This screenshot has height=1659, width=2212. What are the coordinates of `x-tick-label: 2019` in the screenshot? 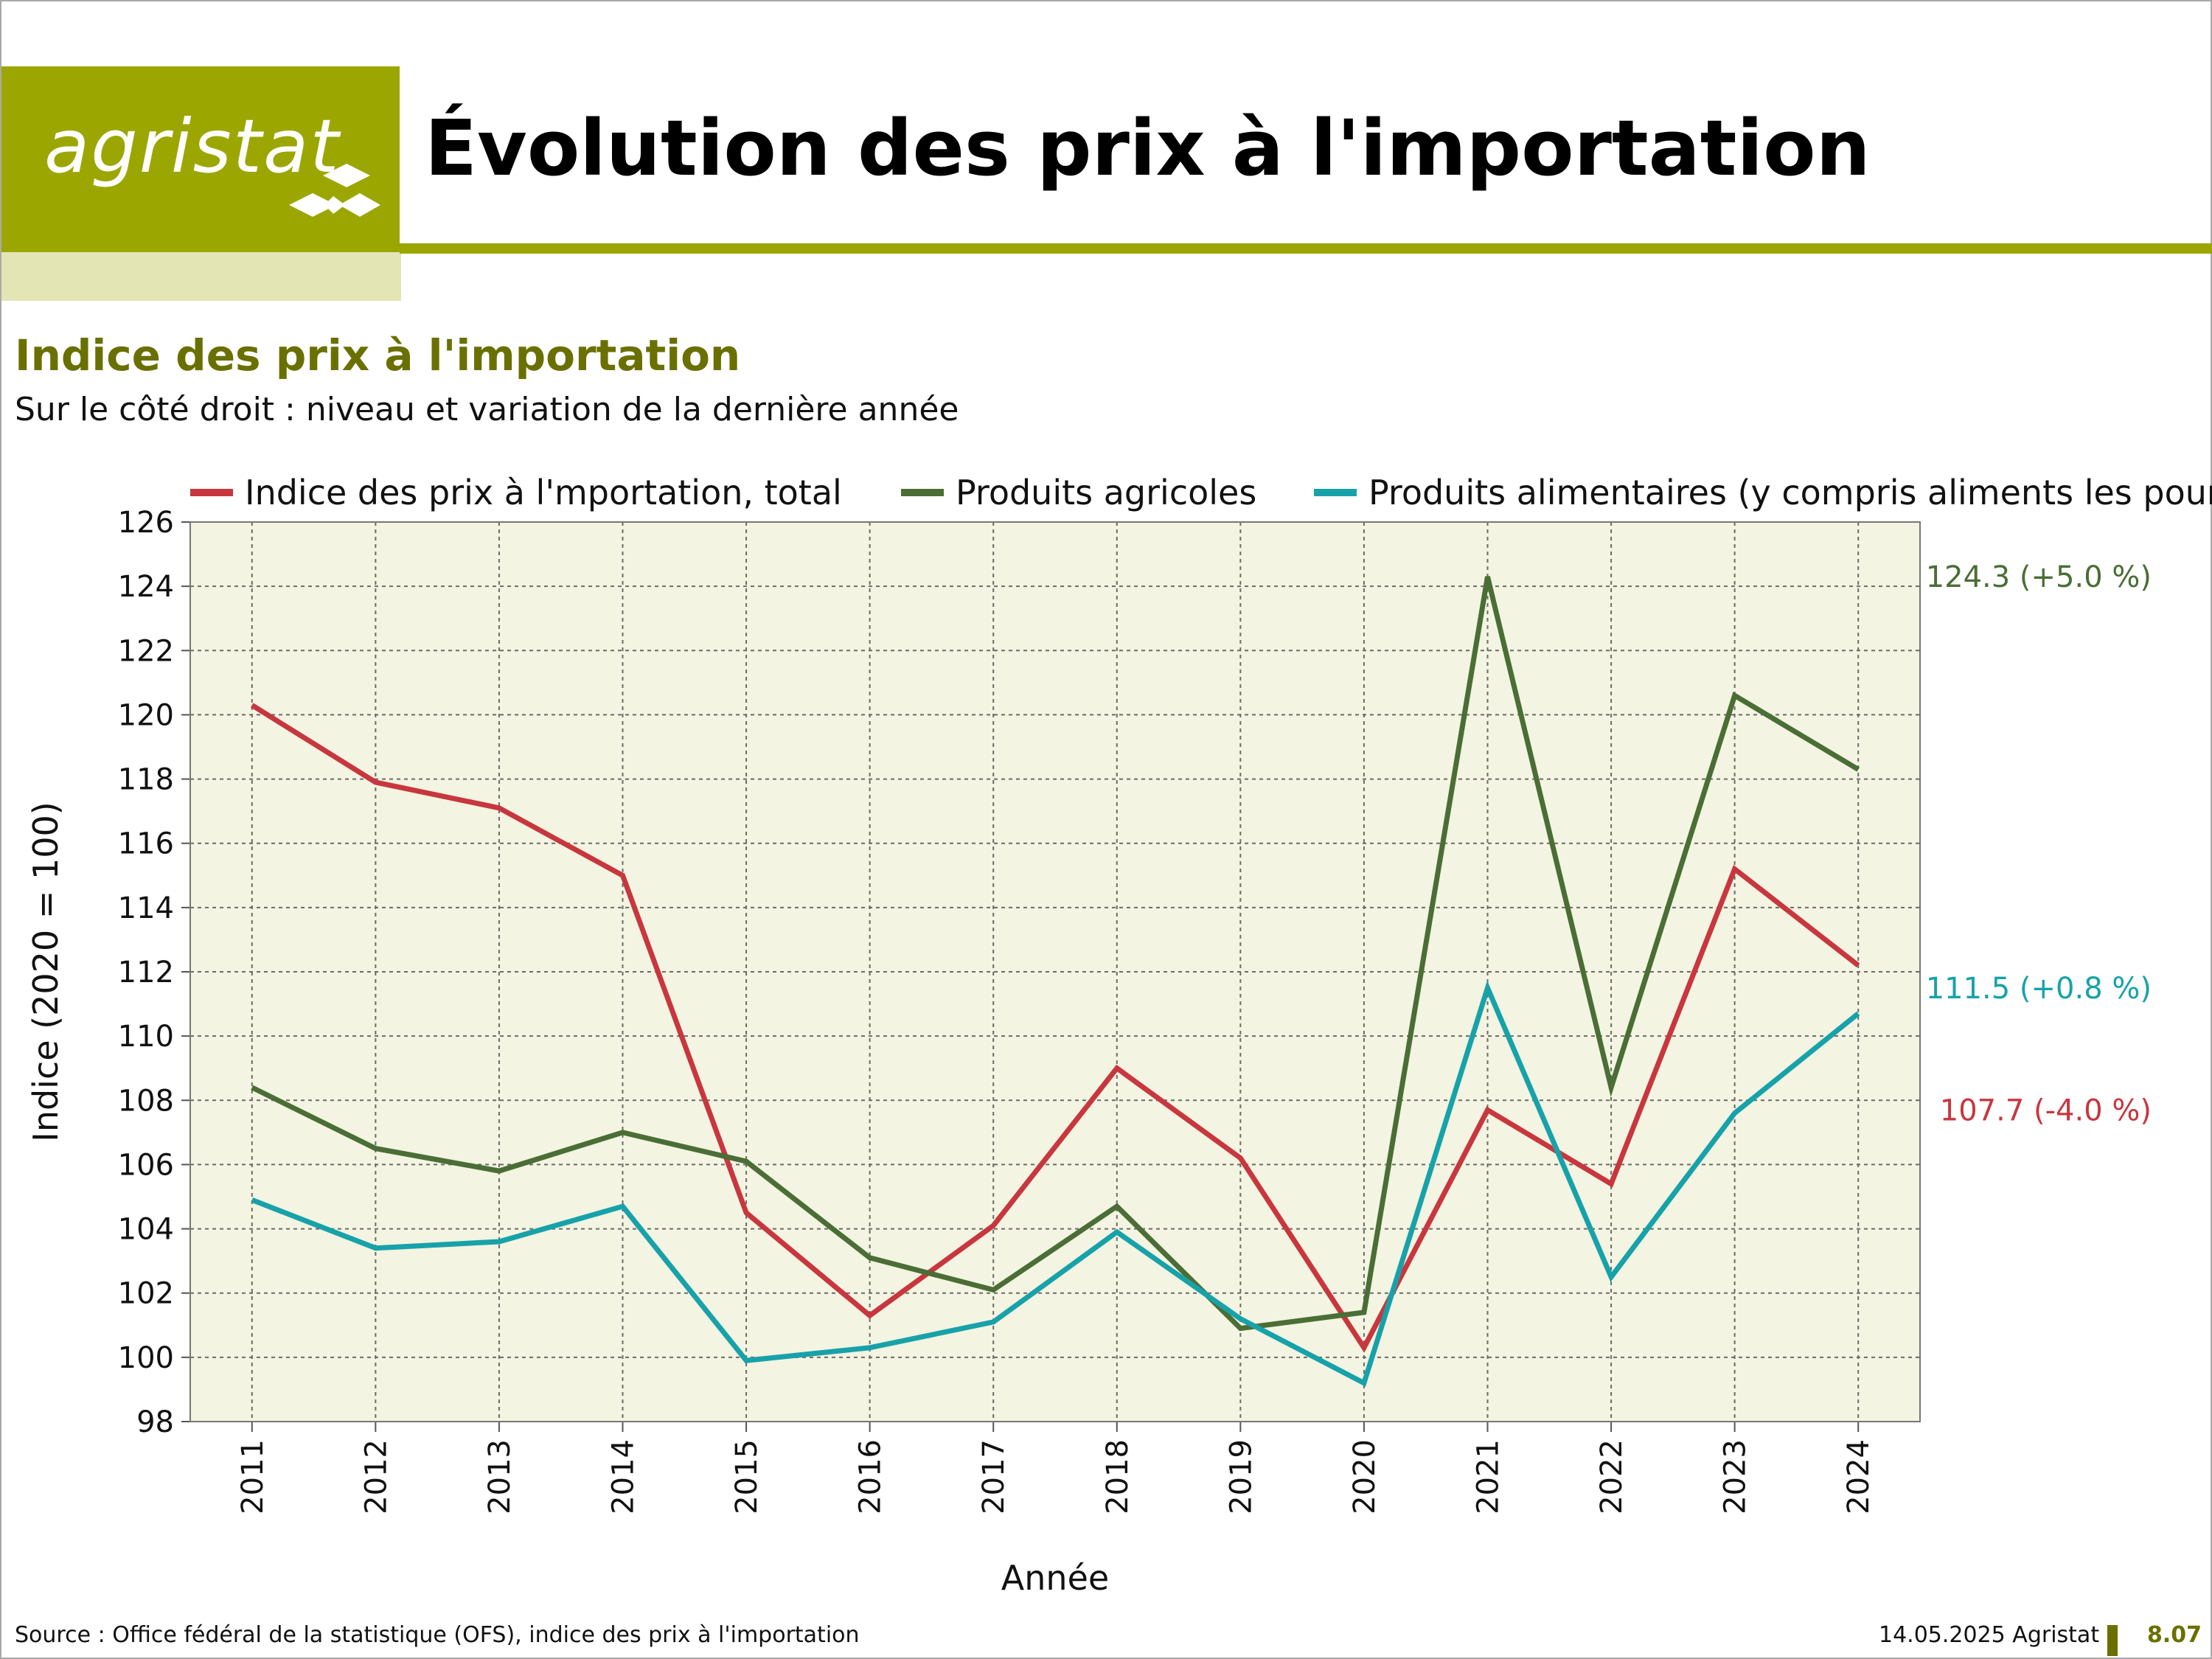 It's located at (1241, 1476).